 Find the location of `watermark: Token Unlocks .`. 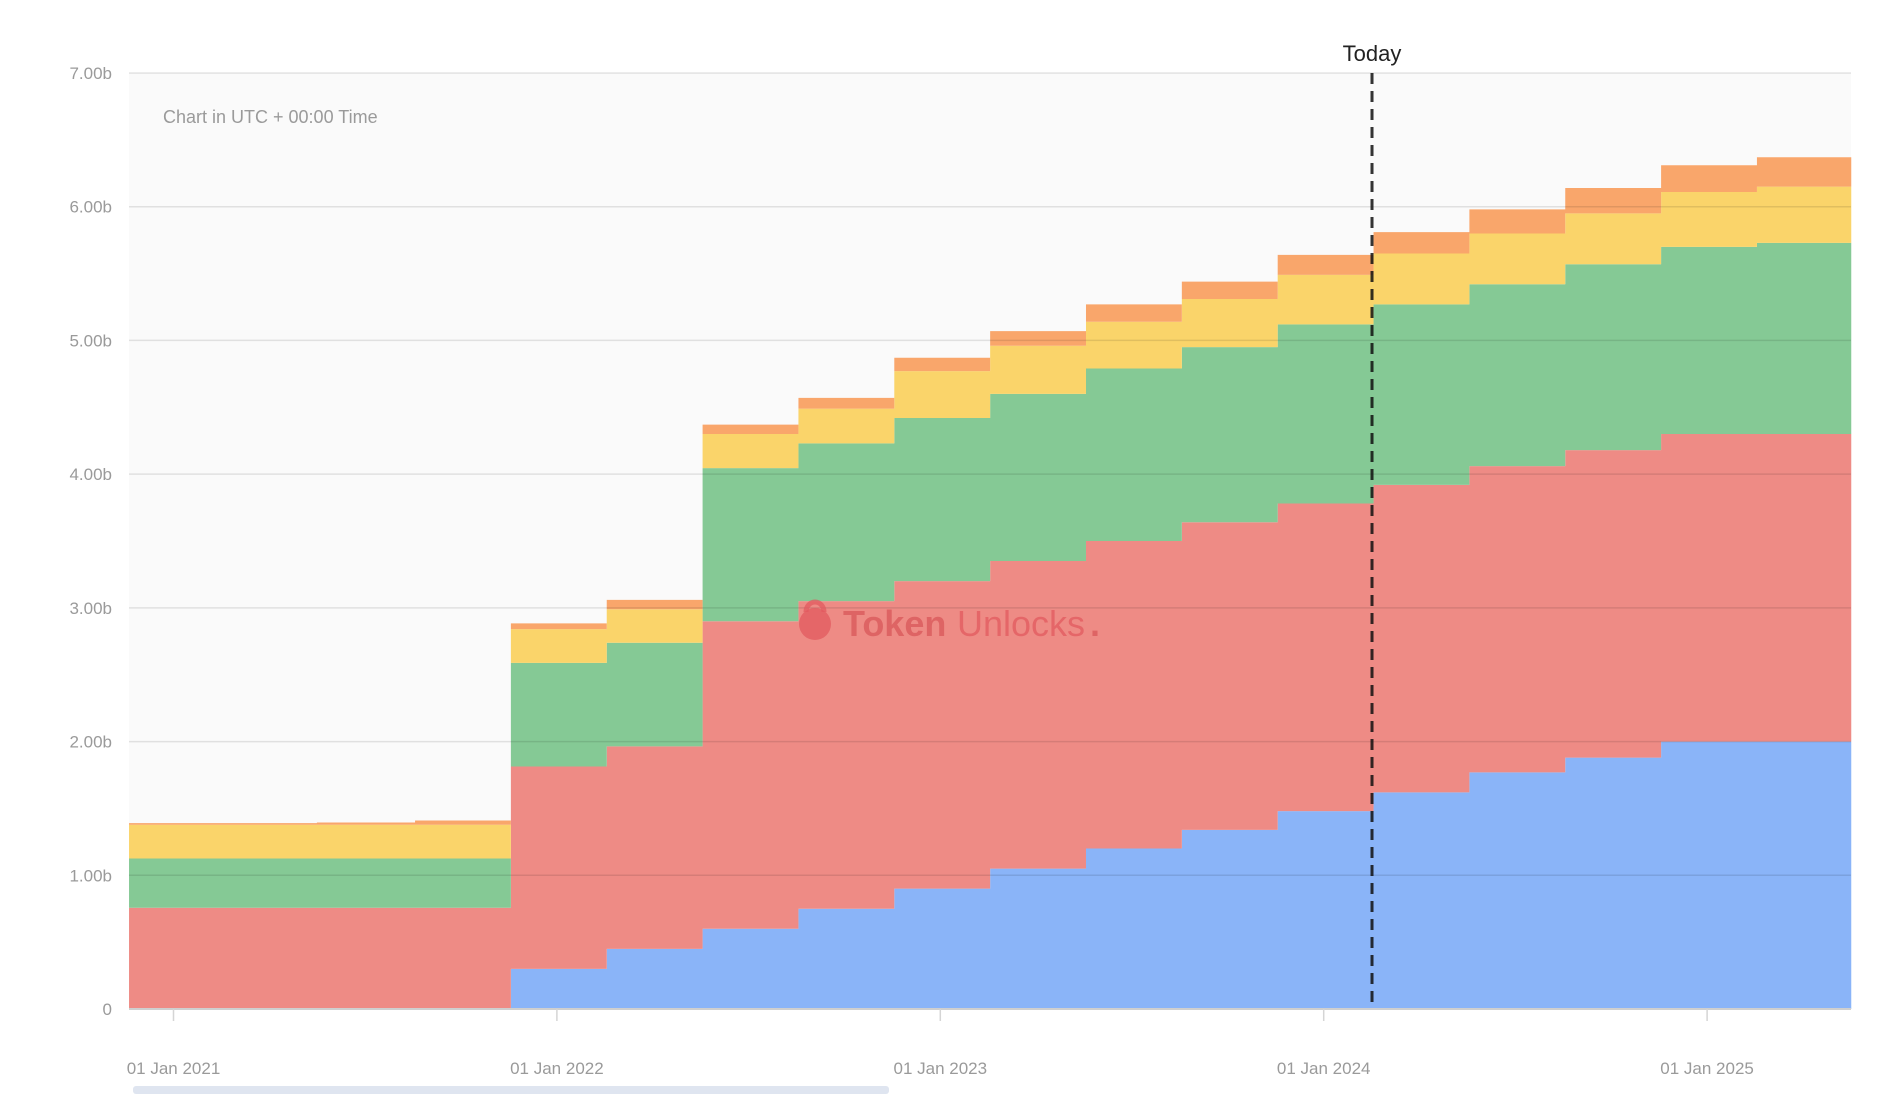

watermark: Token Unlocks . is located at coordinates (949, 621).